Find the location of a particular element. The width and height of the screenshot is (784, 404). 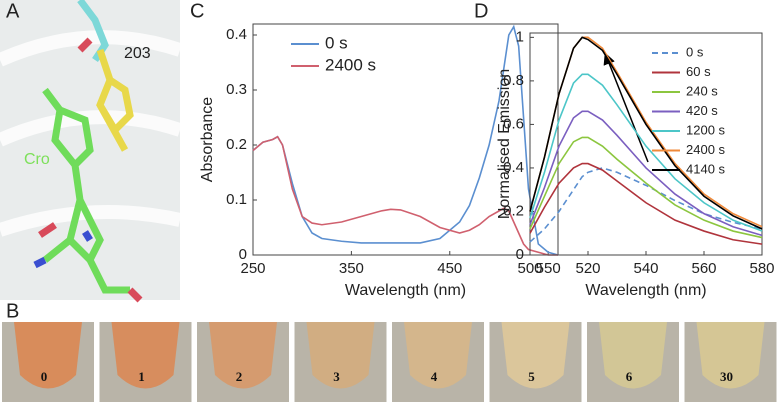

photo-label: 2 is located at coordinates (239, 376).